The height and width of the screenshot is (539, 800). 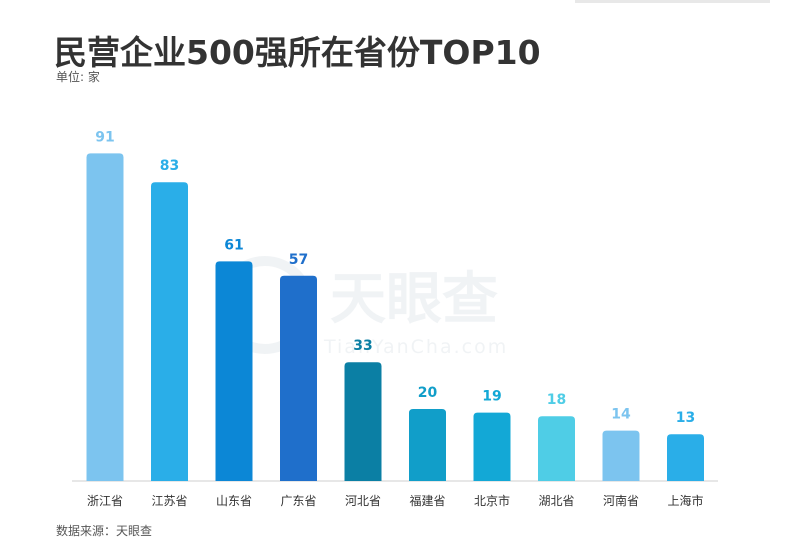 I want to click on category-label: 江苏省, so click(x=169, y=501).